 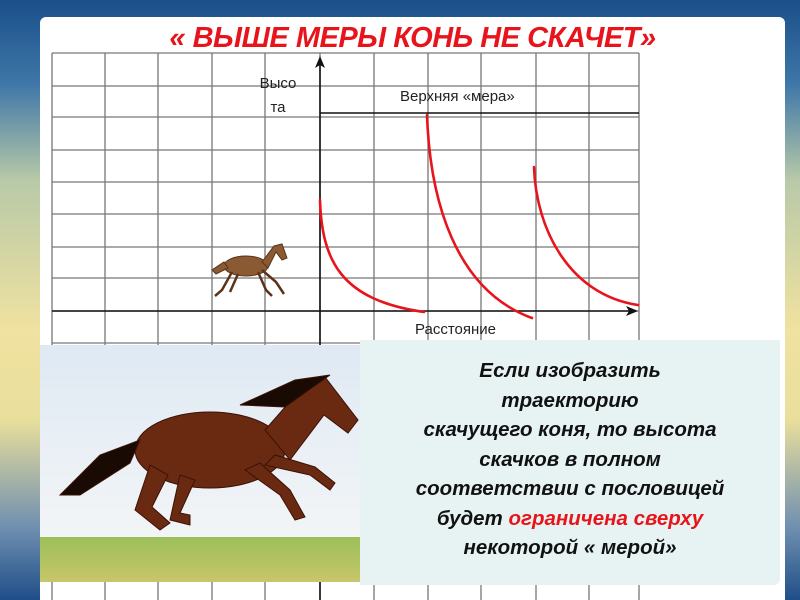 What do you see at coordinates (606, 518) in the screenshot?
I see `highlighted-text: ограничена сверху` at bounding box center [606, 518].